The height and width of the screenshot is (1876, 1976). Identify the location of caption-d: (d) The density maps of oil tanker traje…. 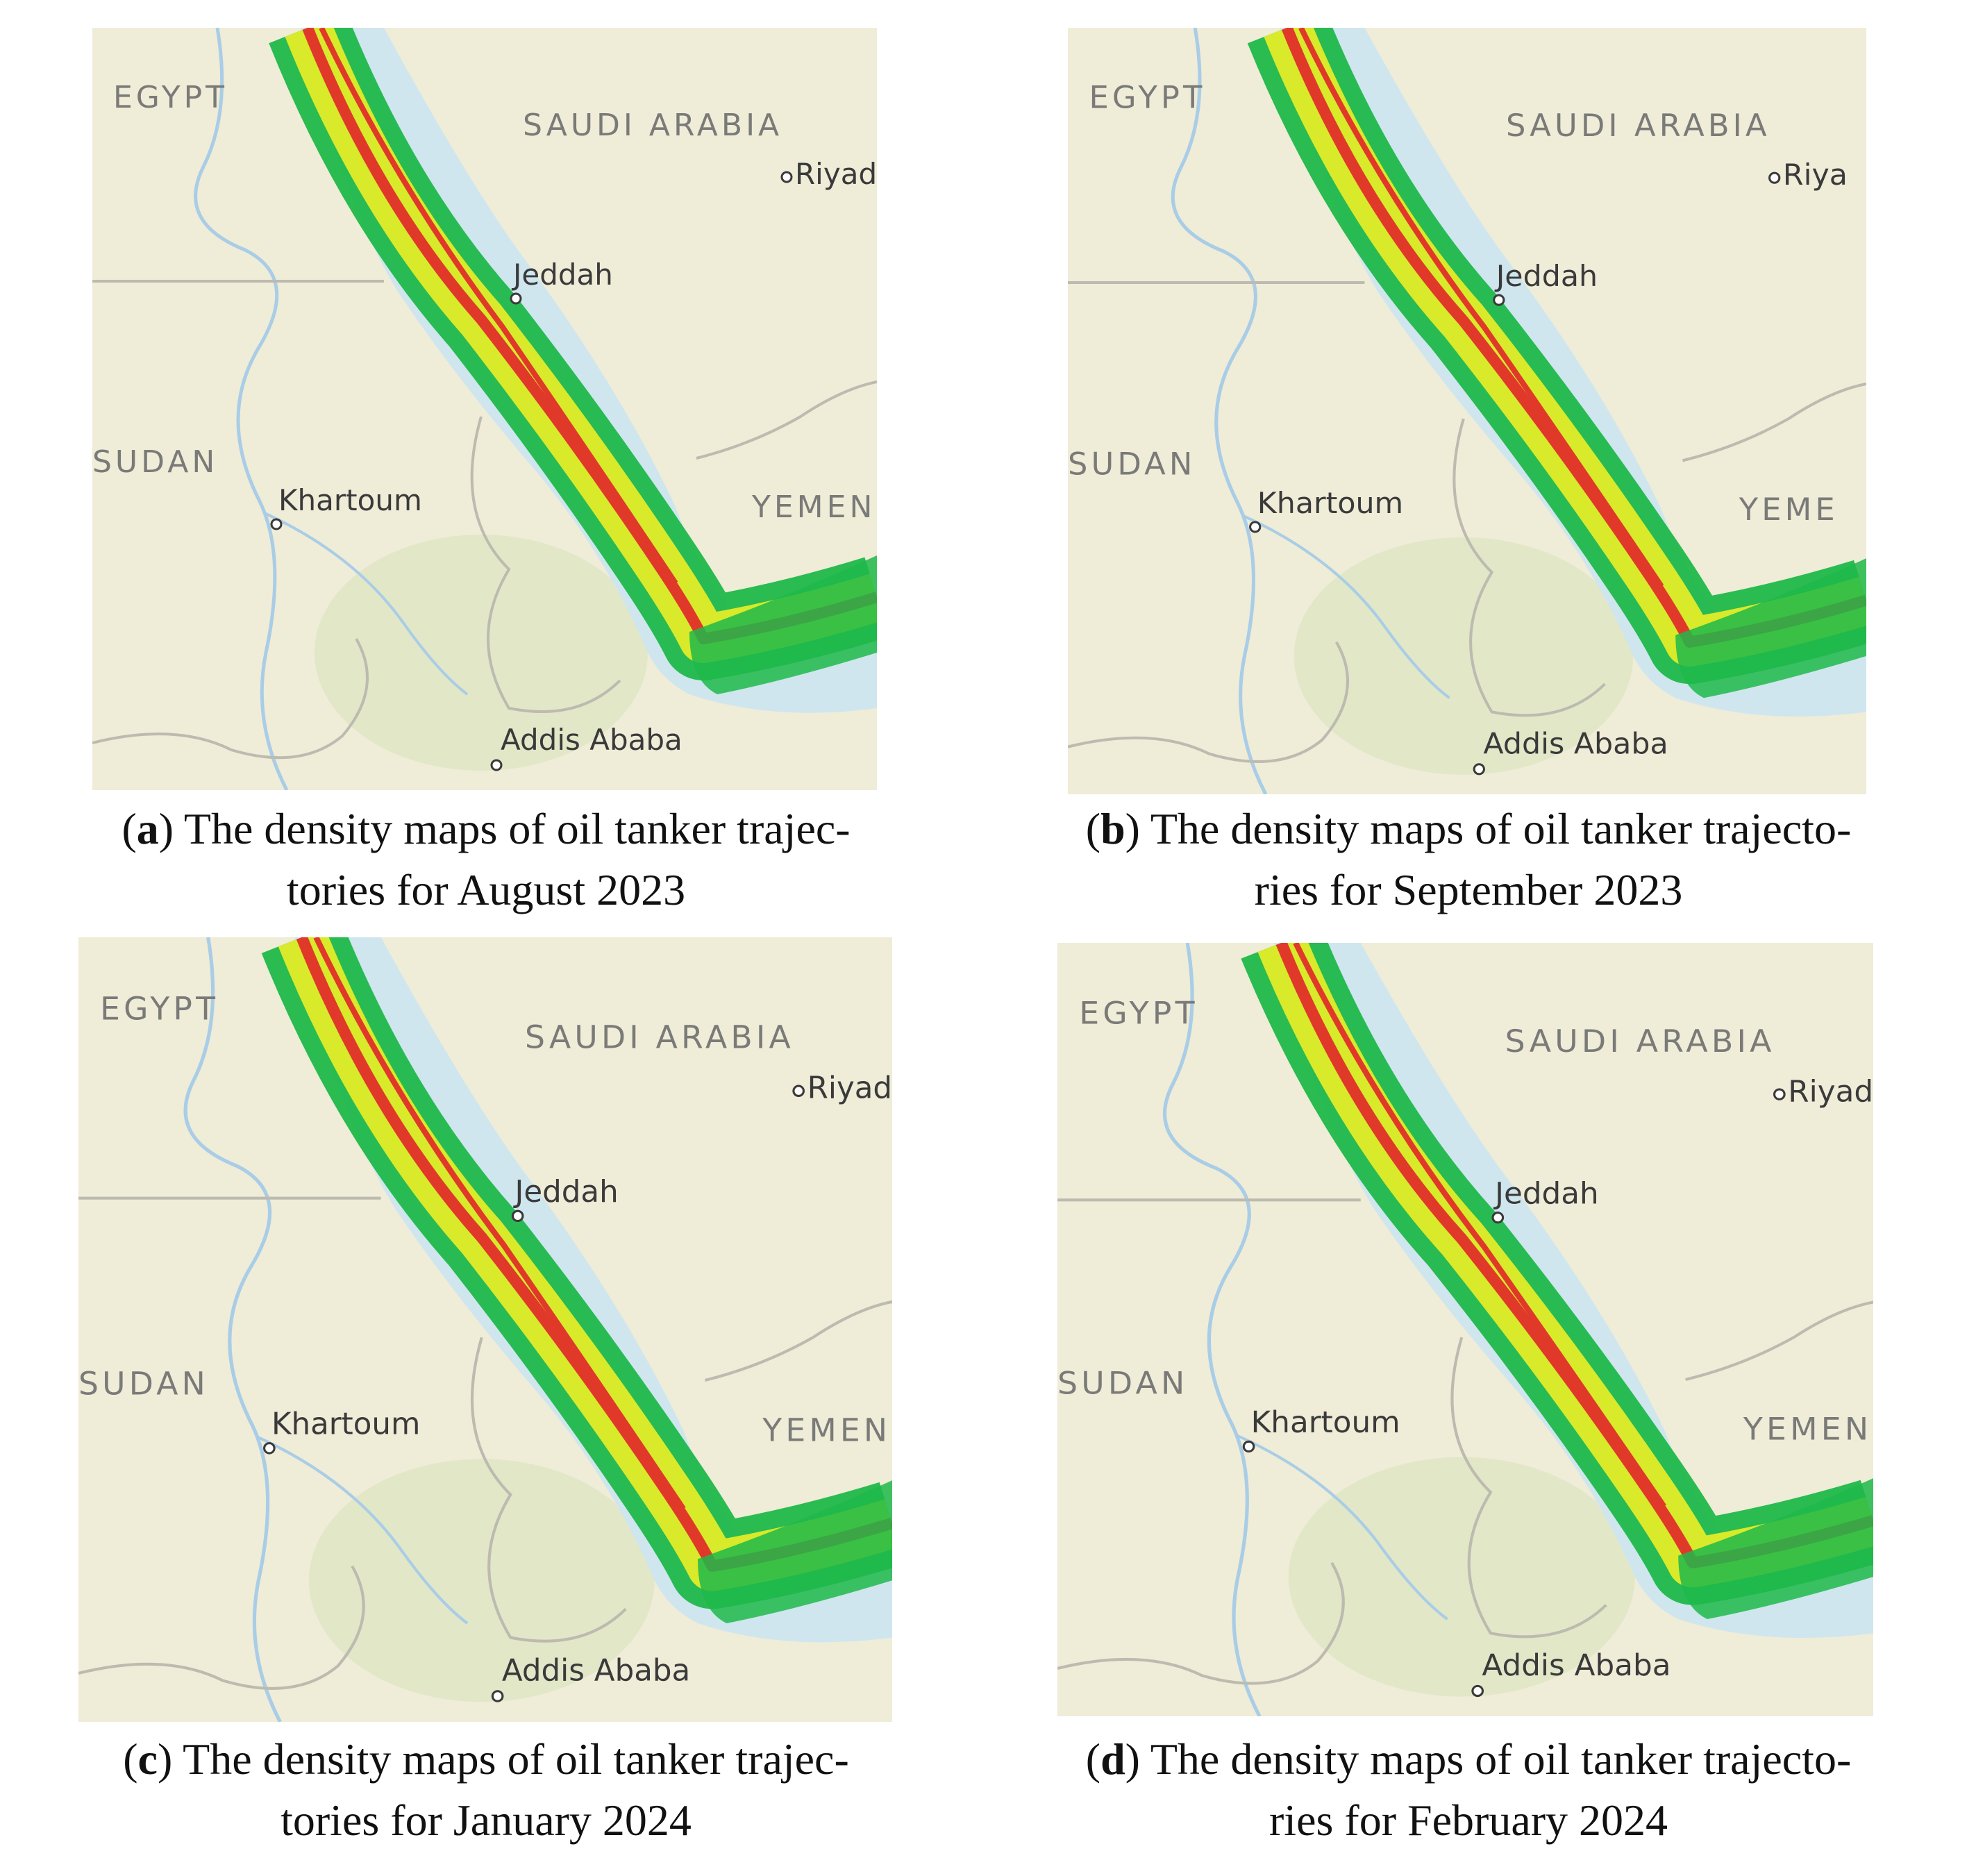
(1468, 1789).